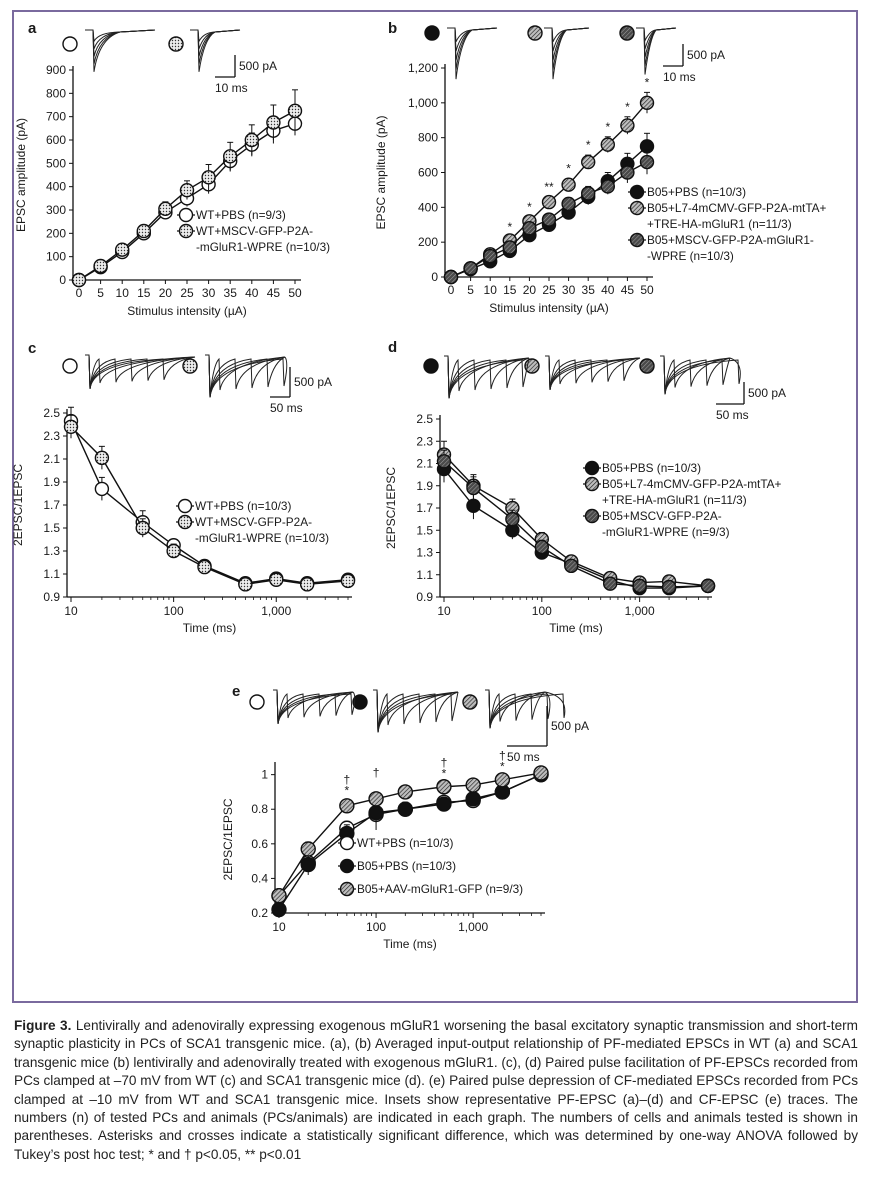 The height and width of the screenshot is (1201, 870). I want to click on y-axis-title-a: EPSC amplitude (pA), so click(21, 175).